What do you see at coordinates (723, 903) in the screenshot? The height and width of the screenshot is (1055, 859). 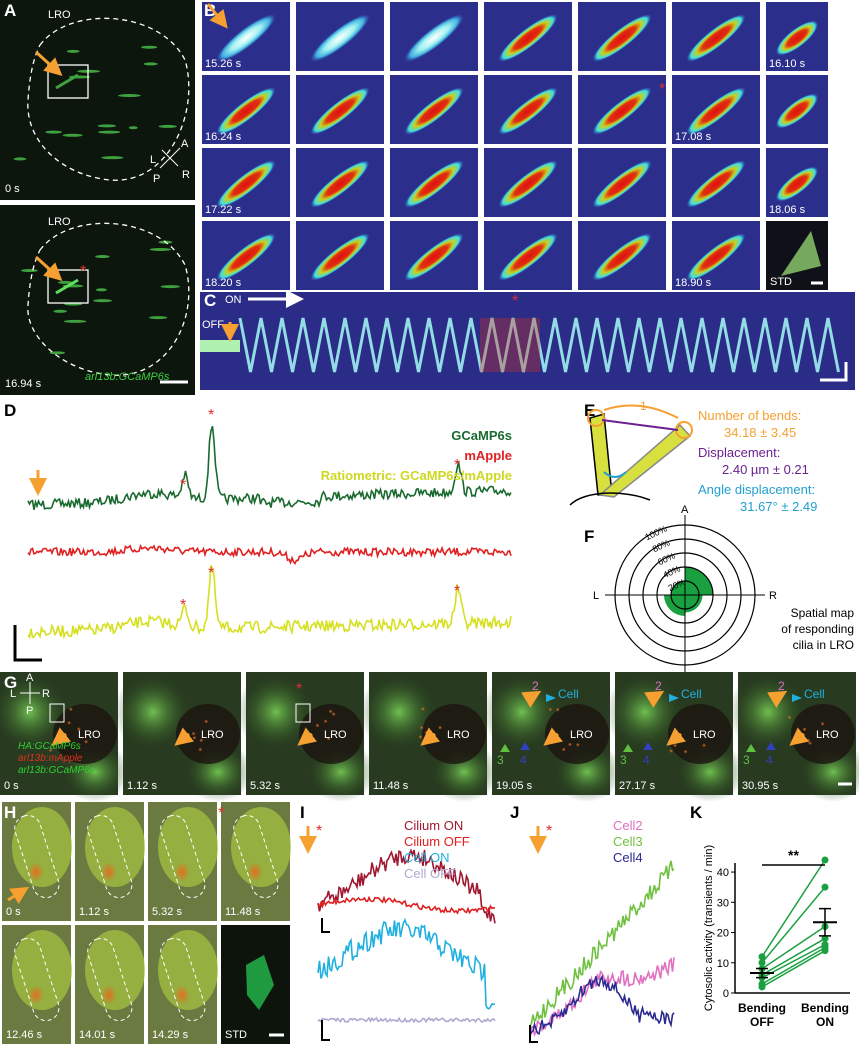 I see `y-tick-label: 30` at bounding box center [723, 903].